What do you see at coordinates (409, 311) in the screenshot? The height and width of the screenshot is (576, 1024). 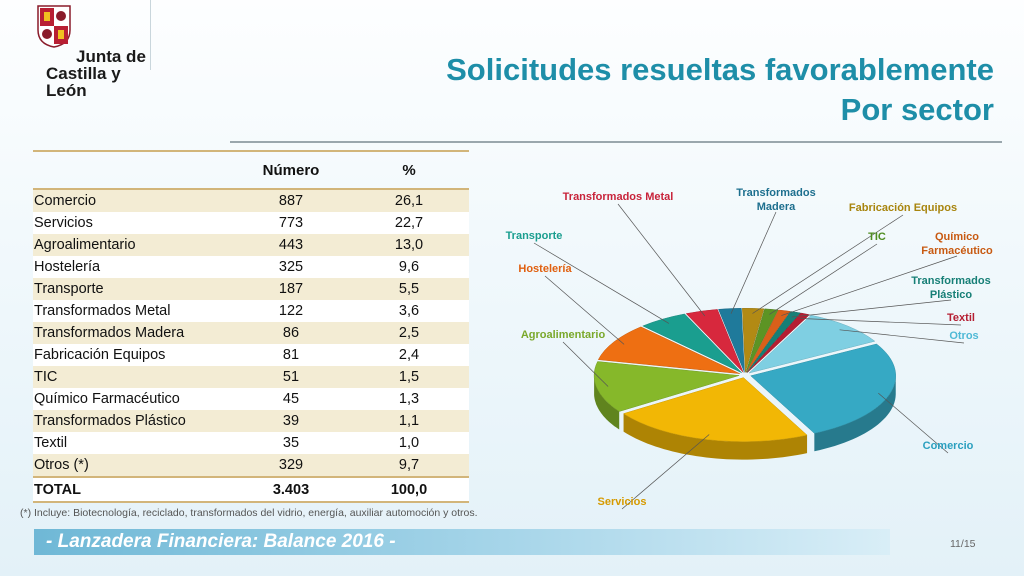 I see `cell-percent: 3,6` at bounding box center [409, 311].